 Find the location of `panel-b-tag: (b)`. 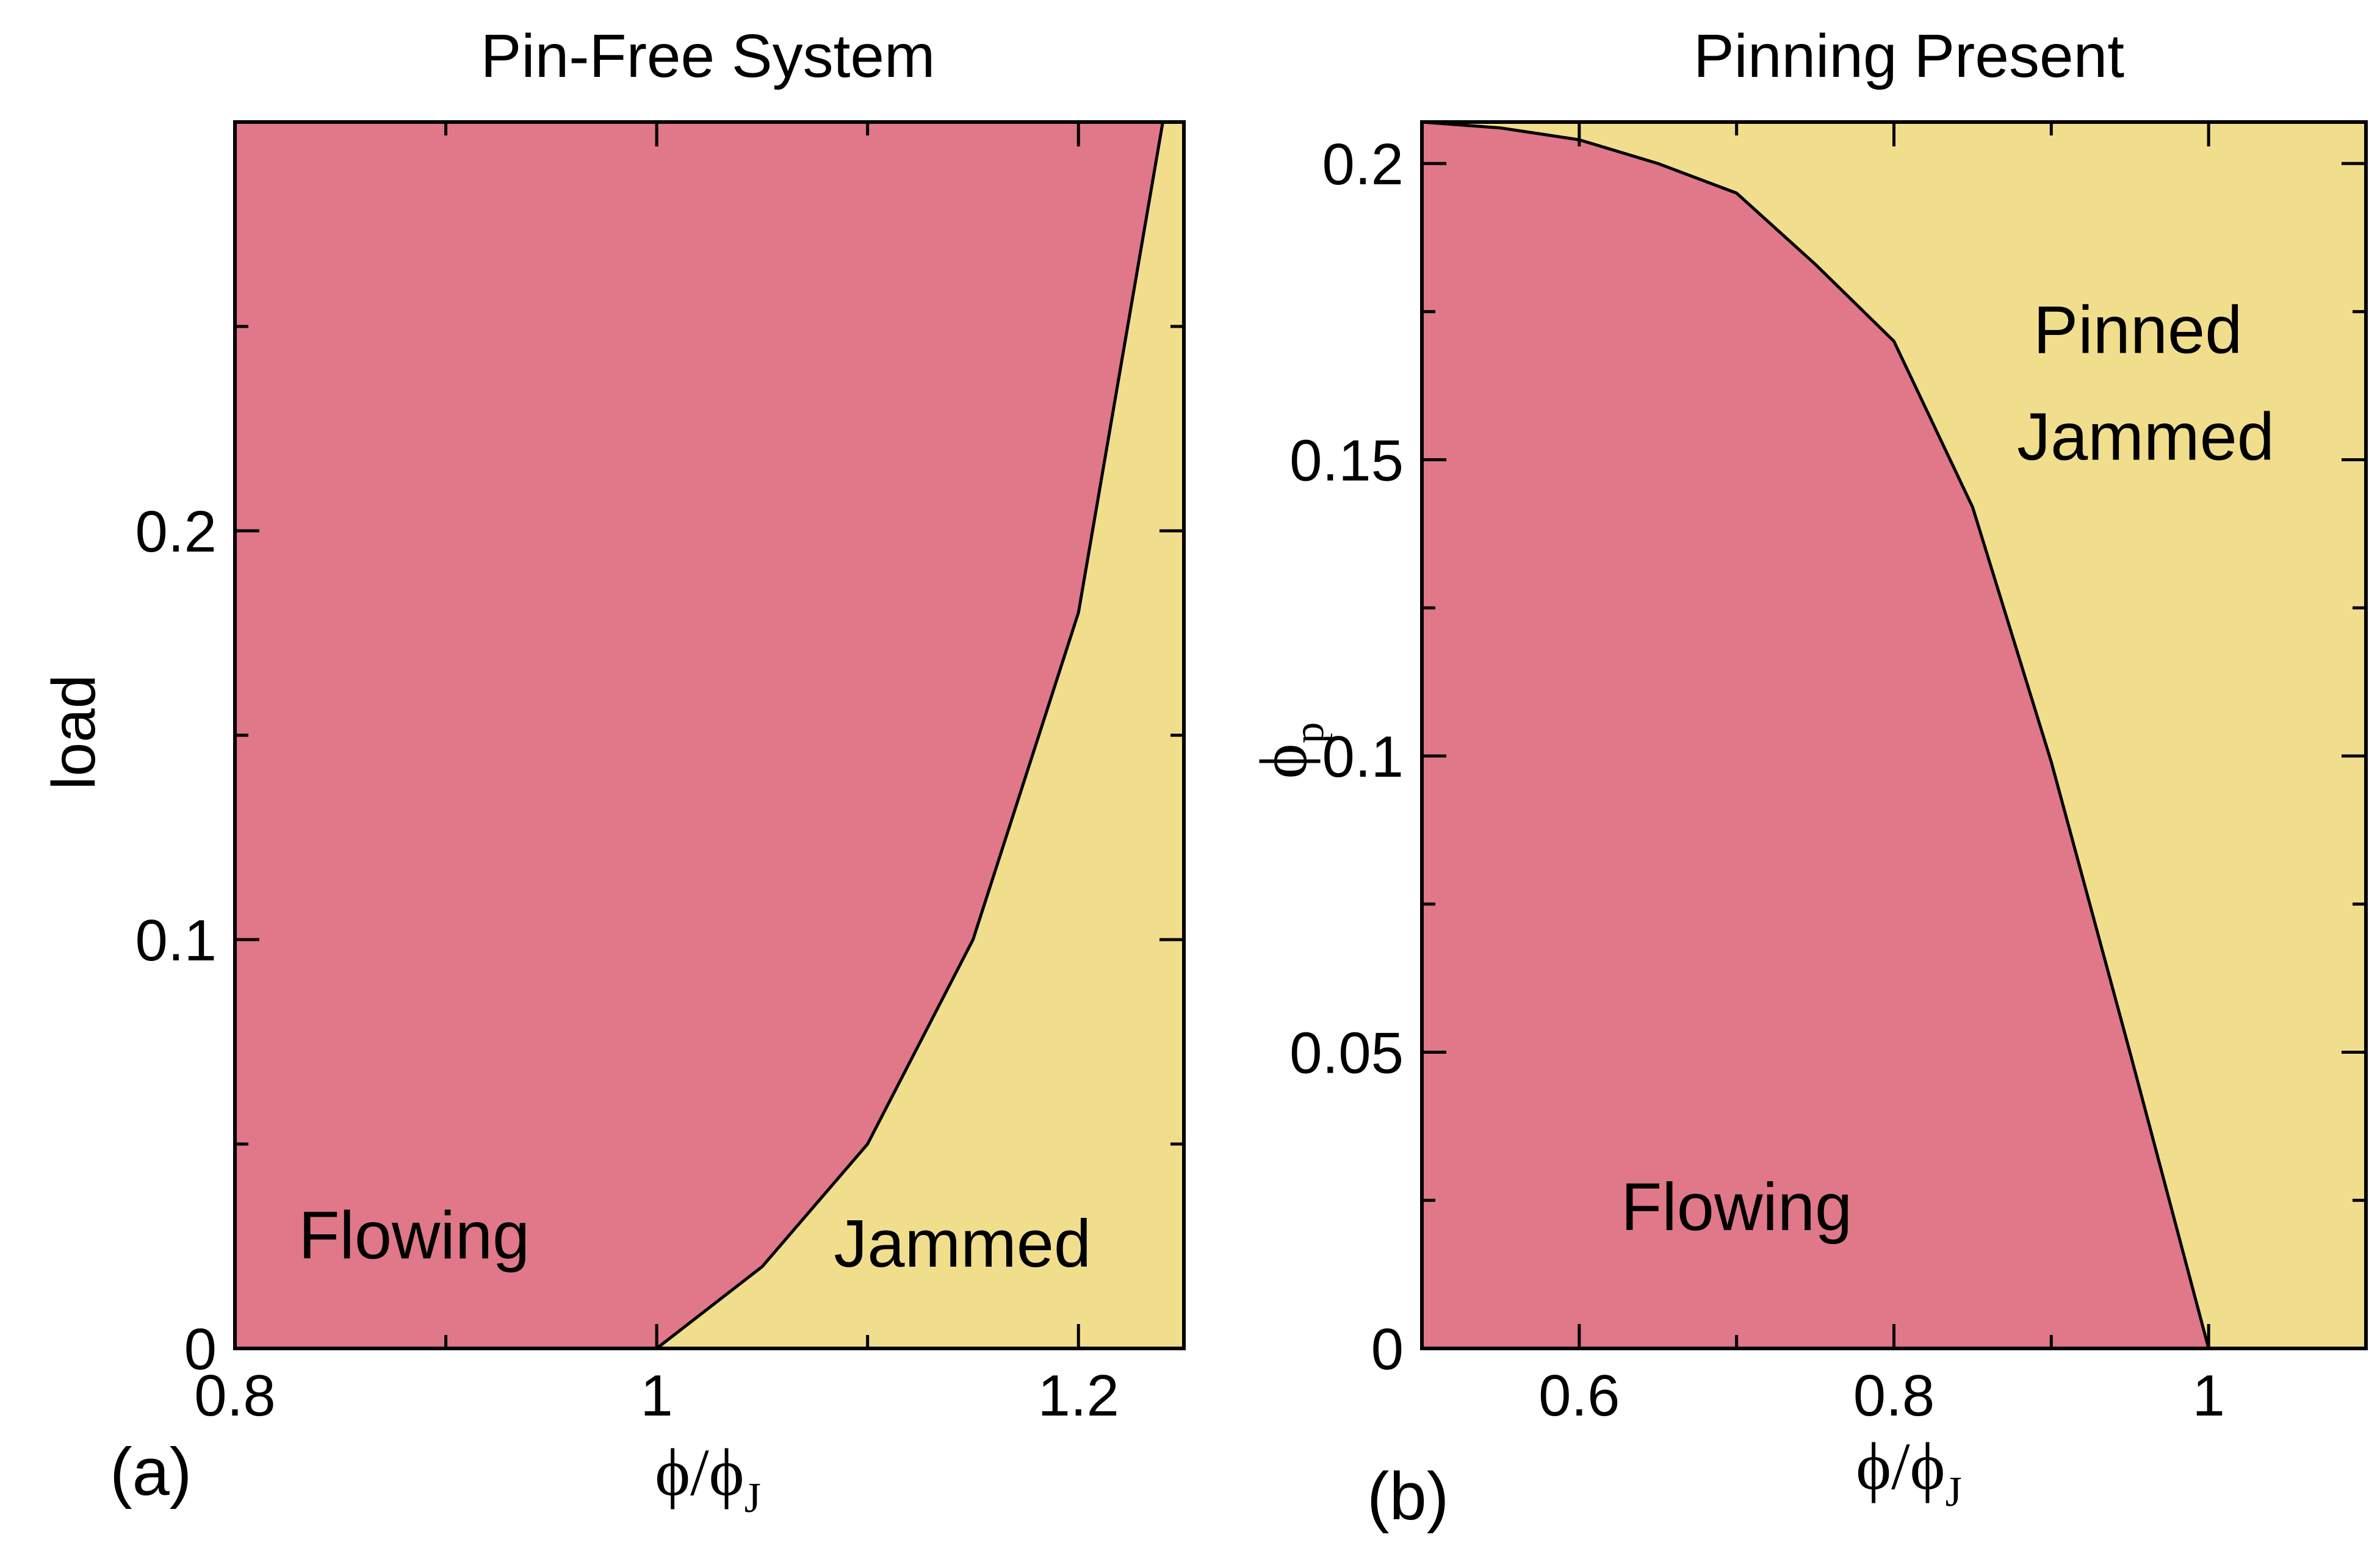

panel-b-tag: (b) is located at coordinates (1408, 1496).